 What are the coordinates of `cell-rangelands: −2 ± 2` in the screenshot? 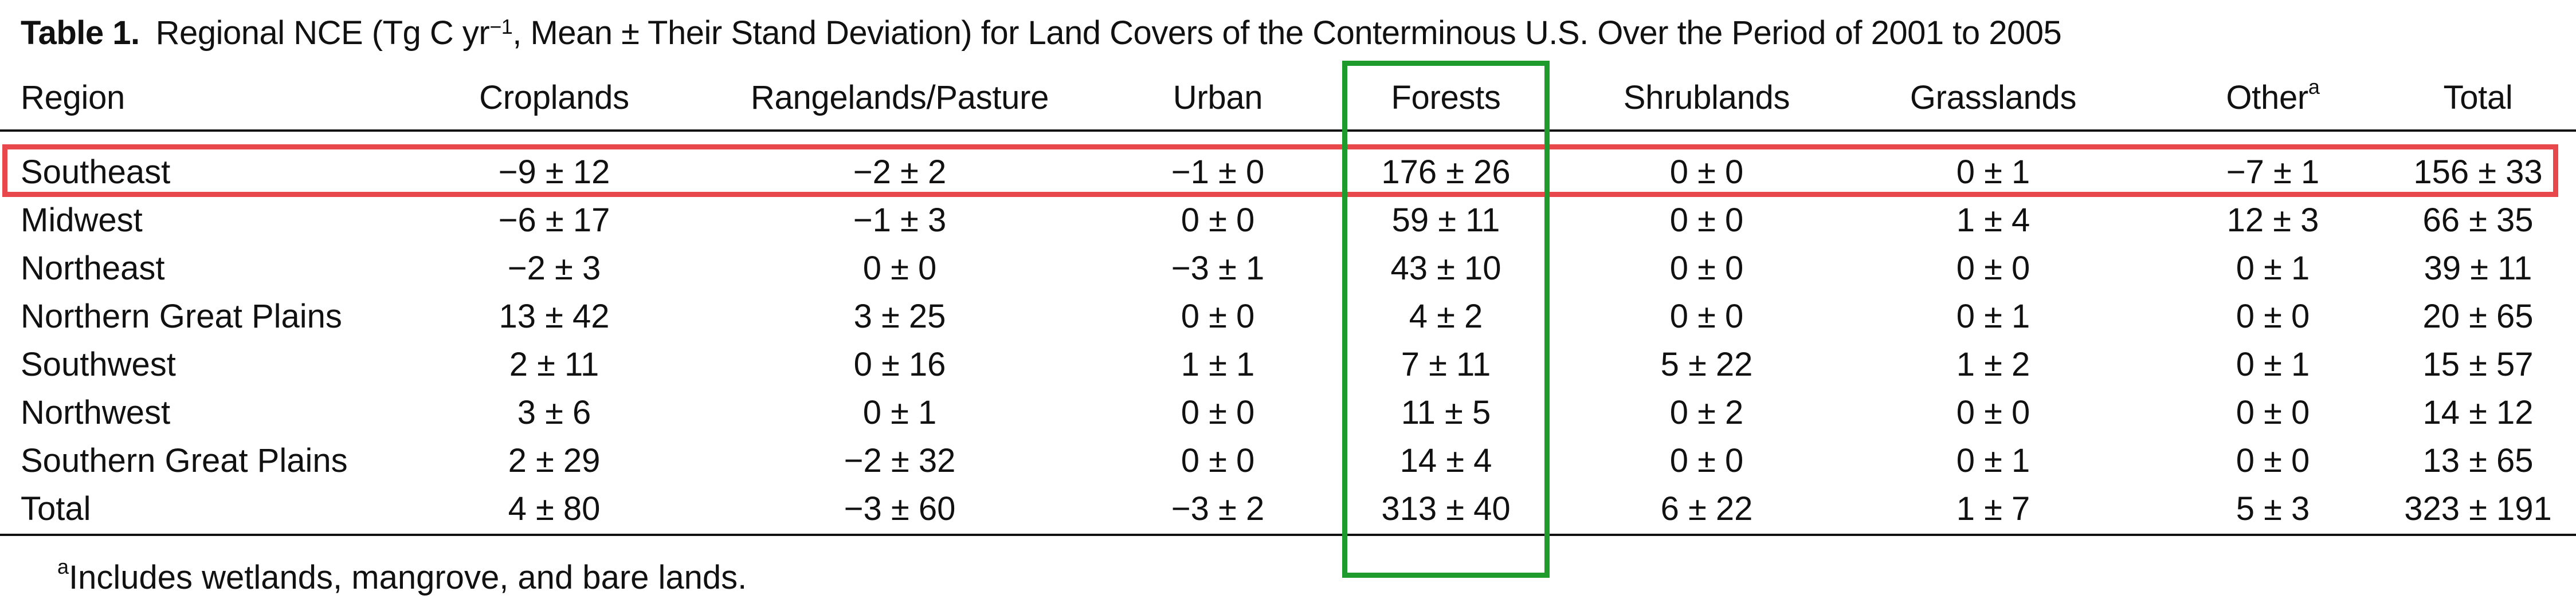 It's located at (900, 172).